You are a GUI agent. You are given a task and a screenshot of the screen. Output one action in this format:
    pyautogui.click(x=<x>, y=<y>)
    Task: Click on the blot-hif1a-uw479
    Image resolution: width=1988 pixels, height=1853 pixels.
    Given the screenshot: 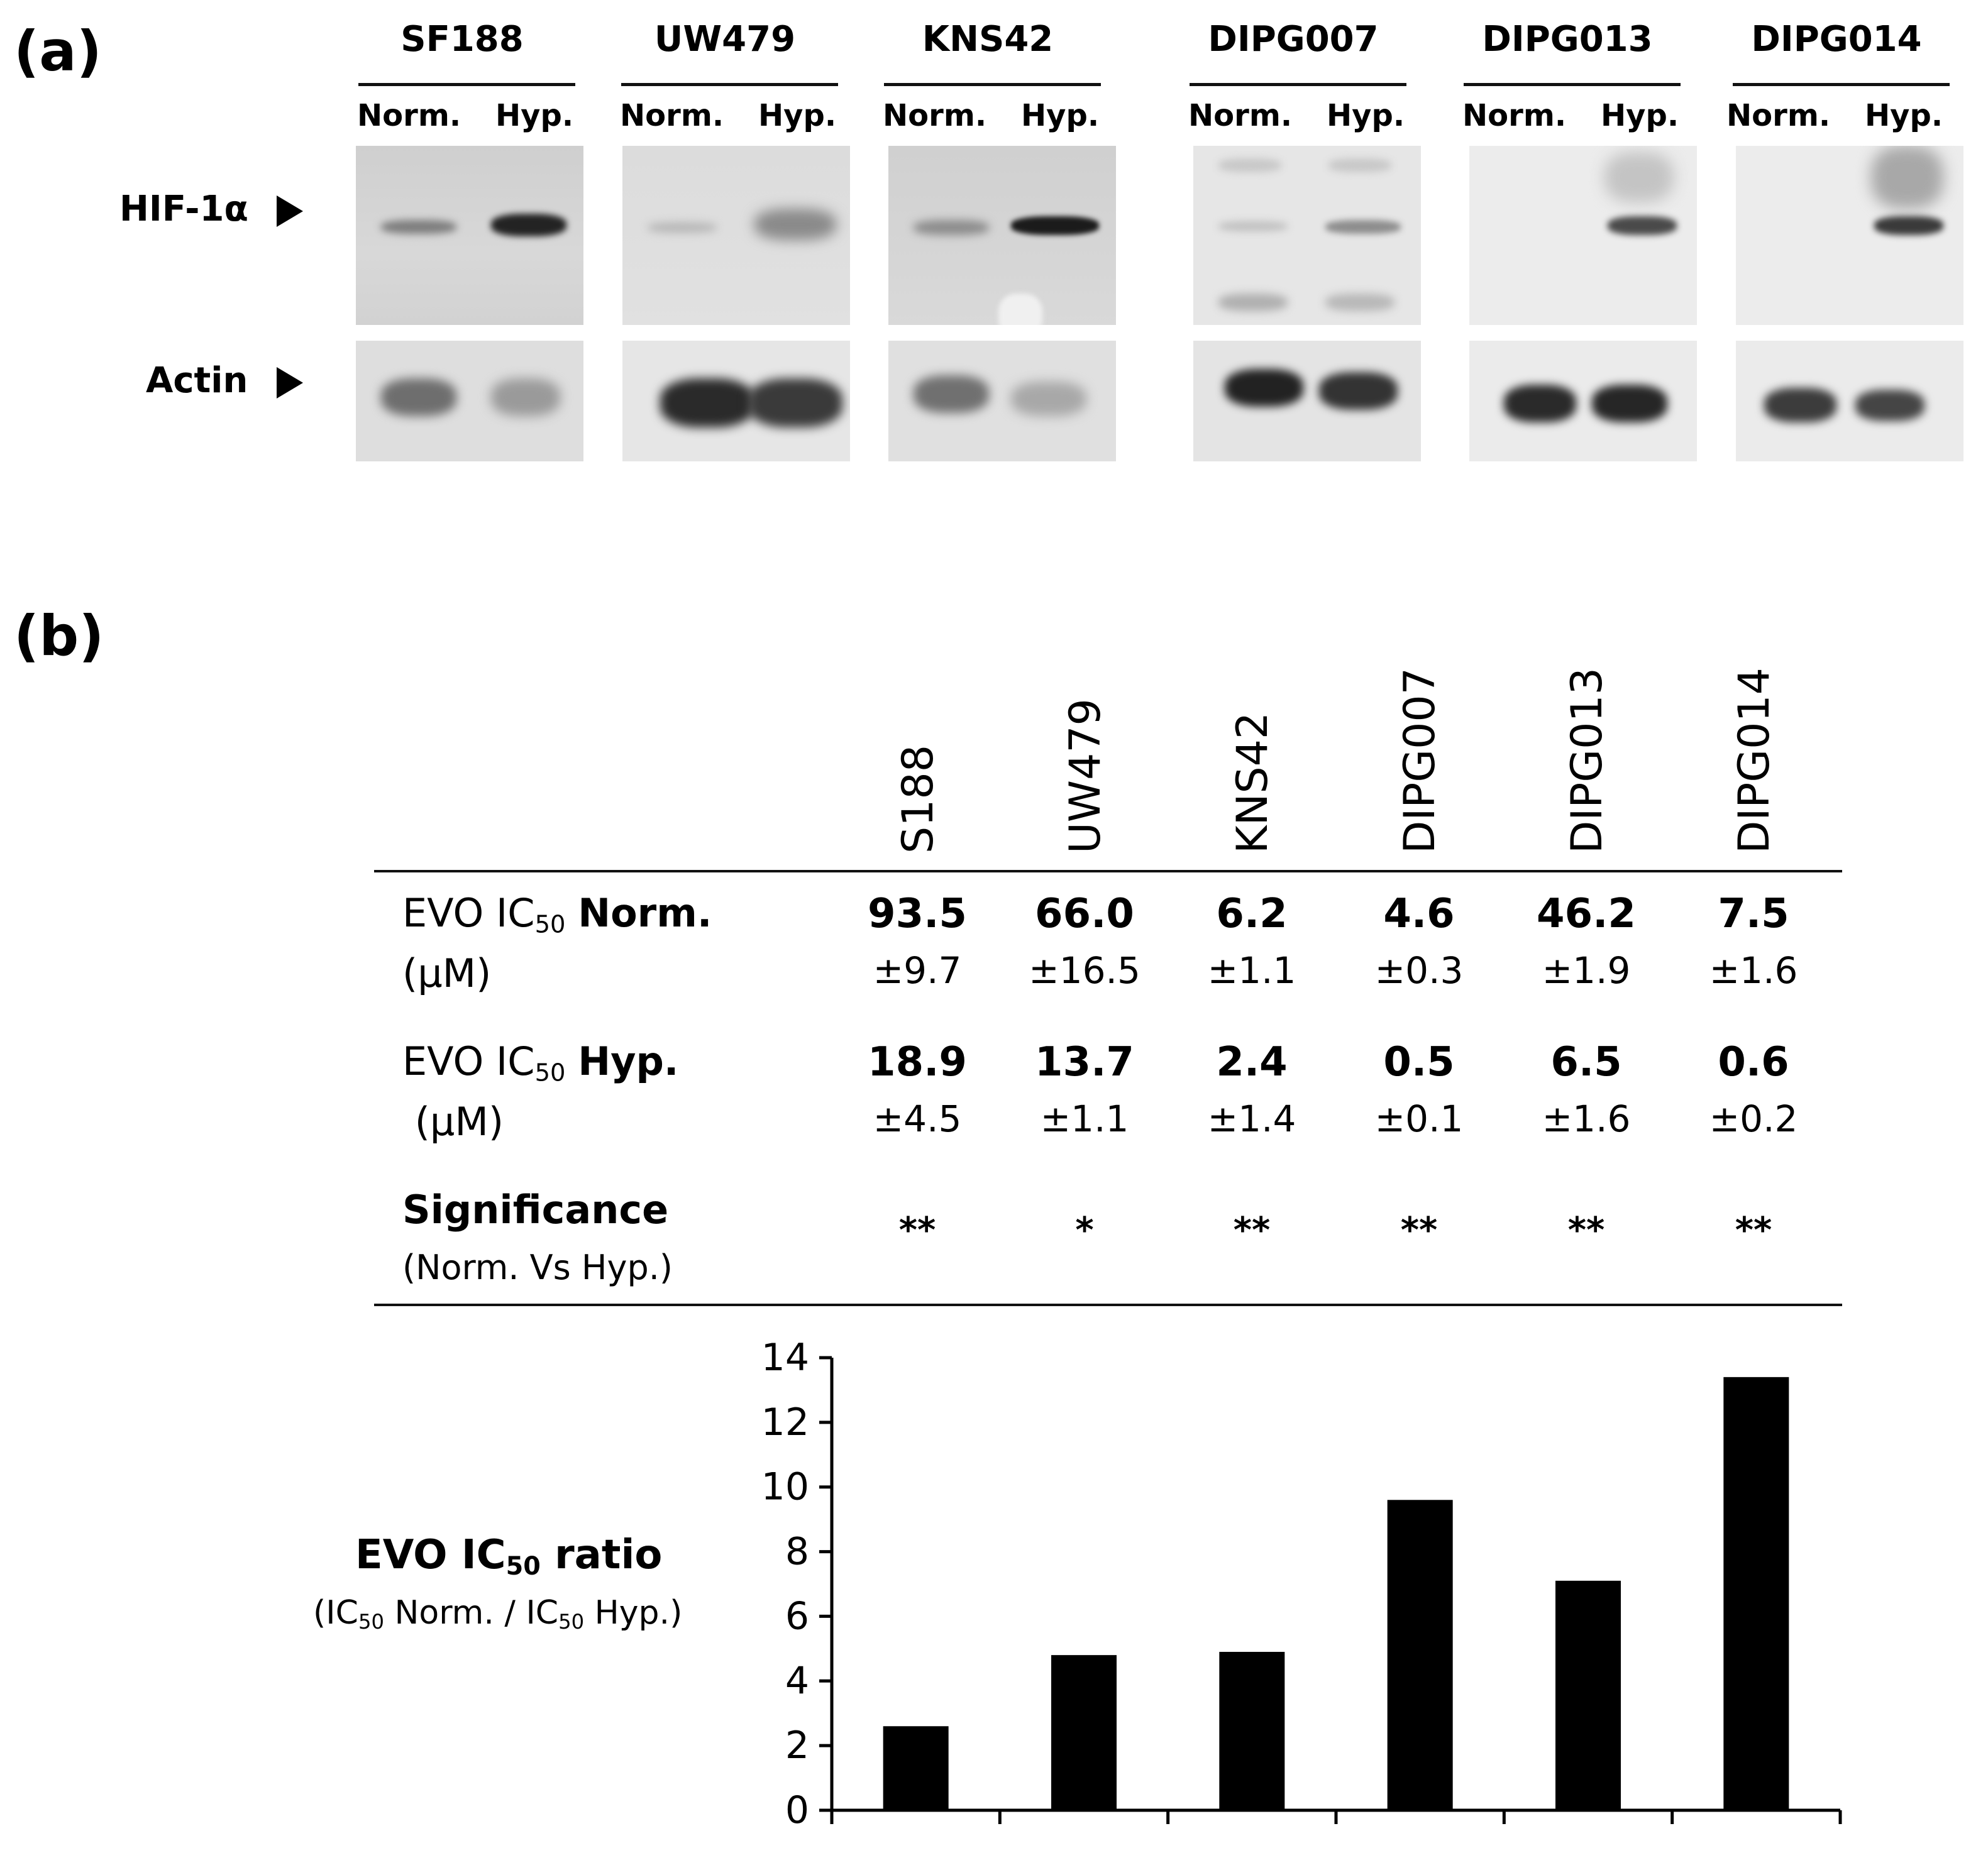 What is the action you would take?
    pyautogui.click(x=736, y=235)
    